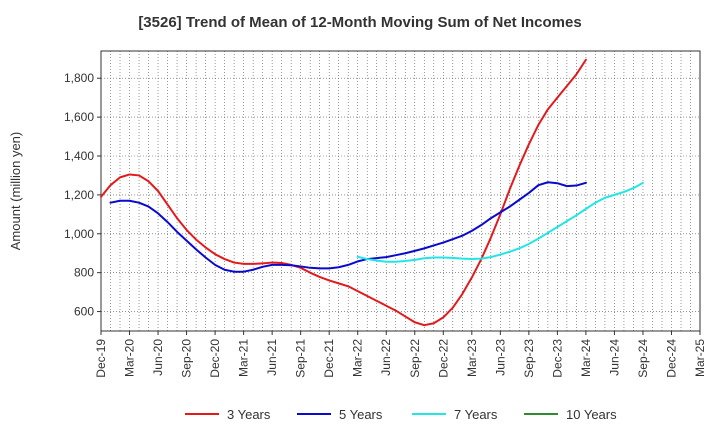 This screenshot has width=720, height=440. I want to click on x-tick-label: Jun-20, so click(158, 357).